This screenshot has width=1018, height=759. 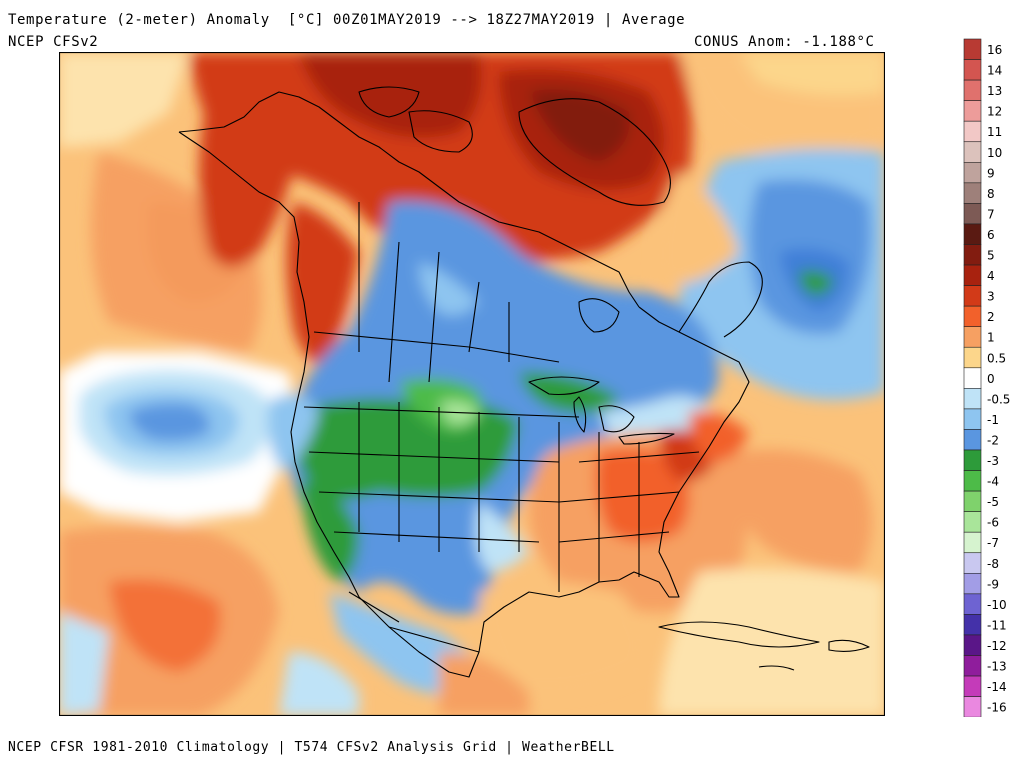 I want to click on legend-label: -7, so click(x=993, y=543).